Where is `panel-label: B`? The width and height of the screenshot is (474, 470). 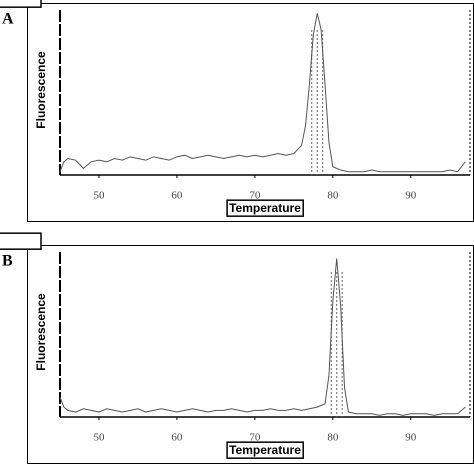
panel-label: B is located at coordinates (7, 261).